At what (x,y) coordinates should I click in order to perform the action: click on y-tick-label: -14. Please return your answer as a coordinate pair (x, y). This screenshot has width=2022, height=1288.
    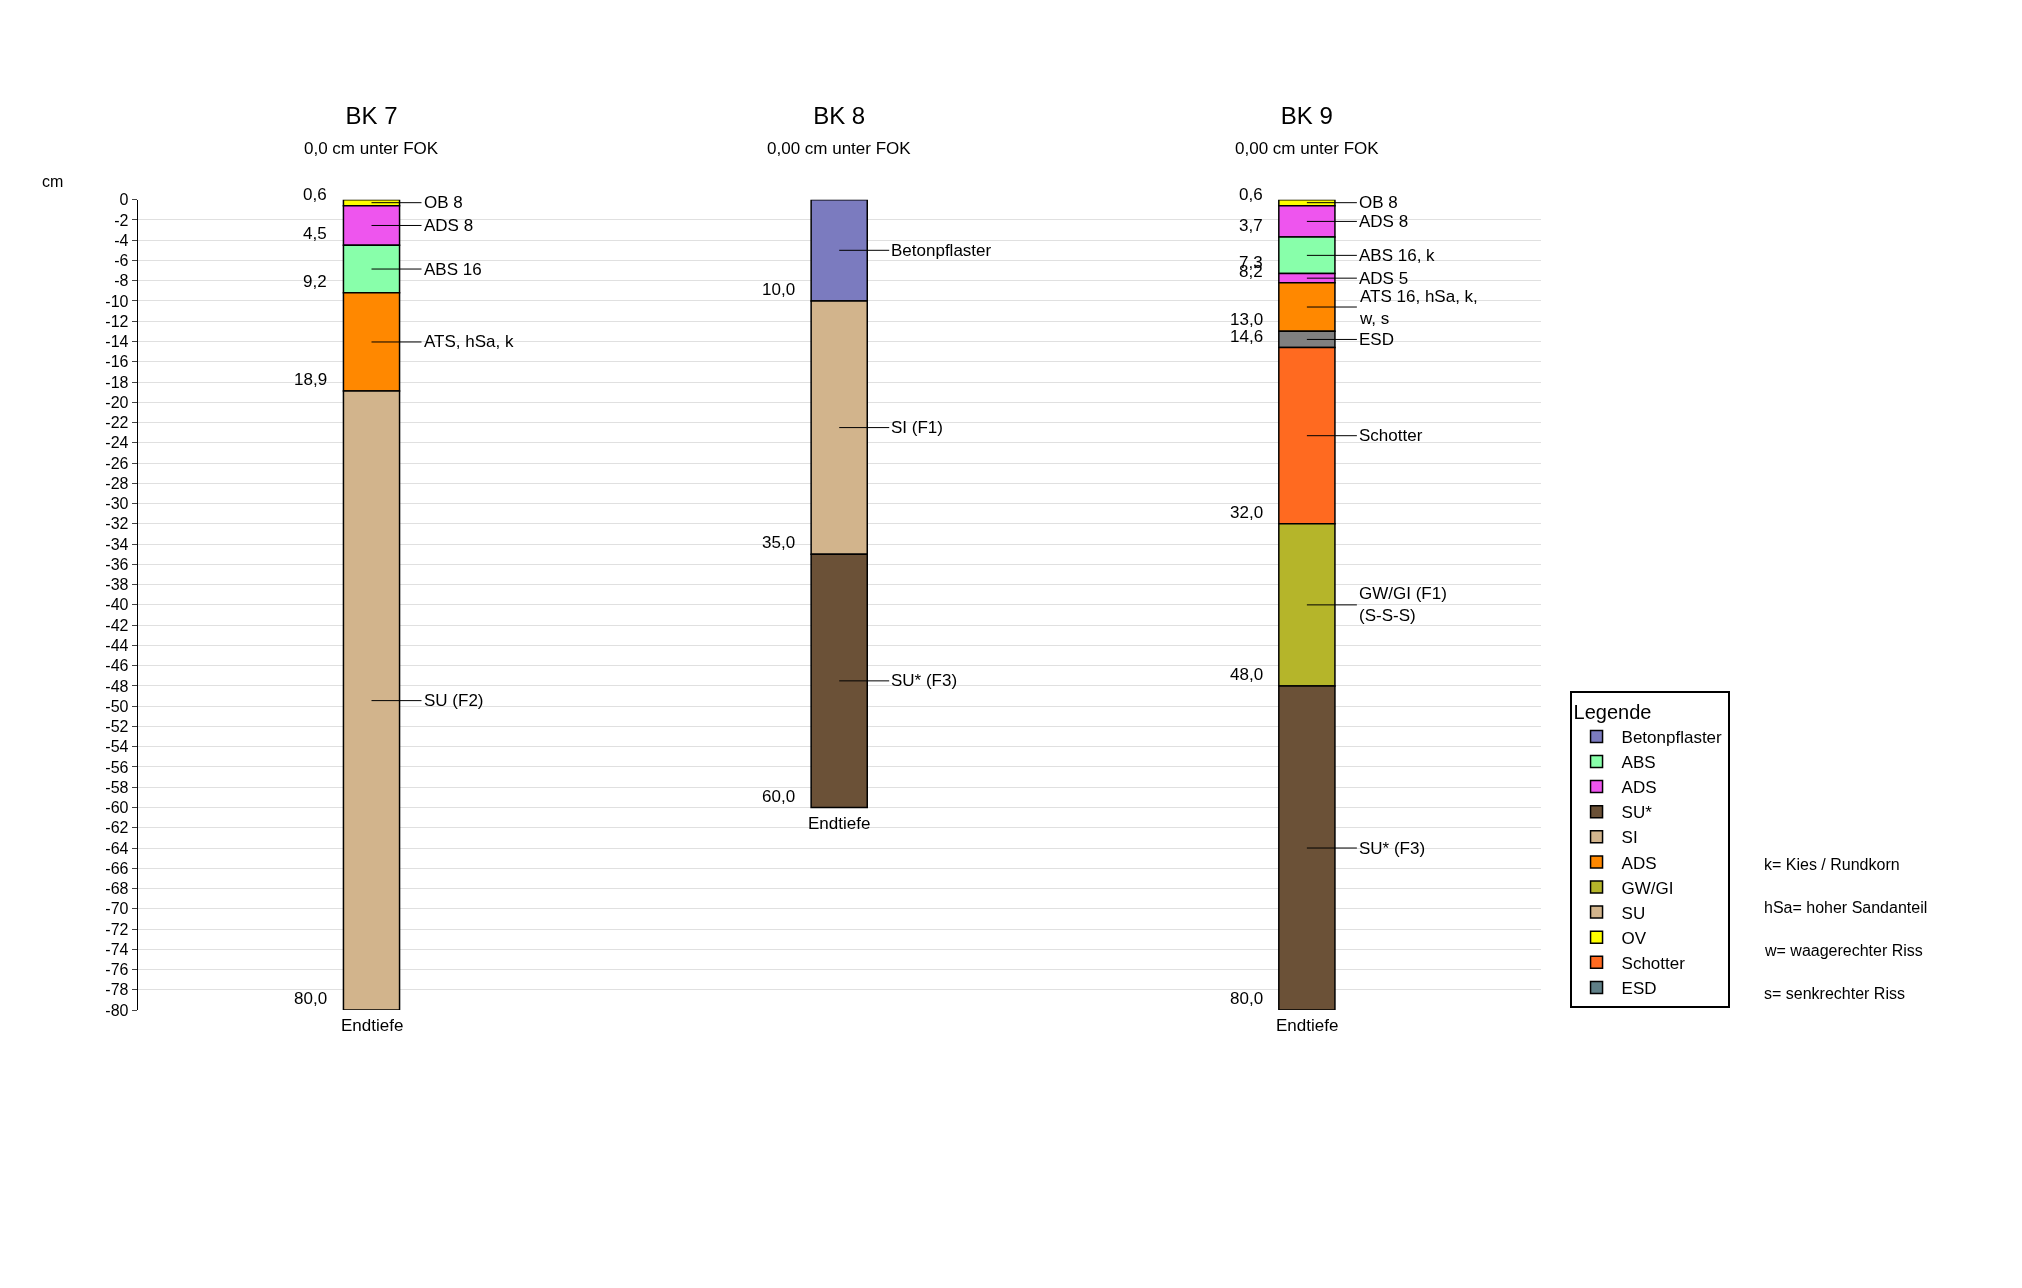
    Looking at the image, I should click on (117, 342).